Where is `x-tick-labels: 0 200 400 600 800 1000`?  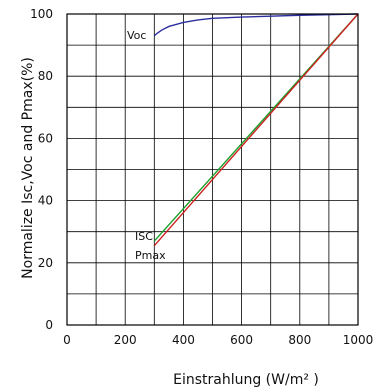
x-tick-labels: 0 200 400 600 800 1000 is located at coordinates (218, 340).